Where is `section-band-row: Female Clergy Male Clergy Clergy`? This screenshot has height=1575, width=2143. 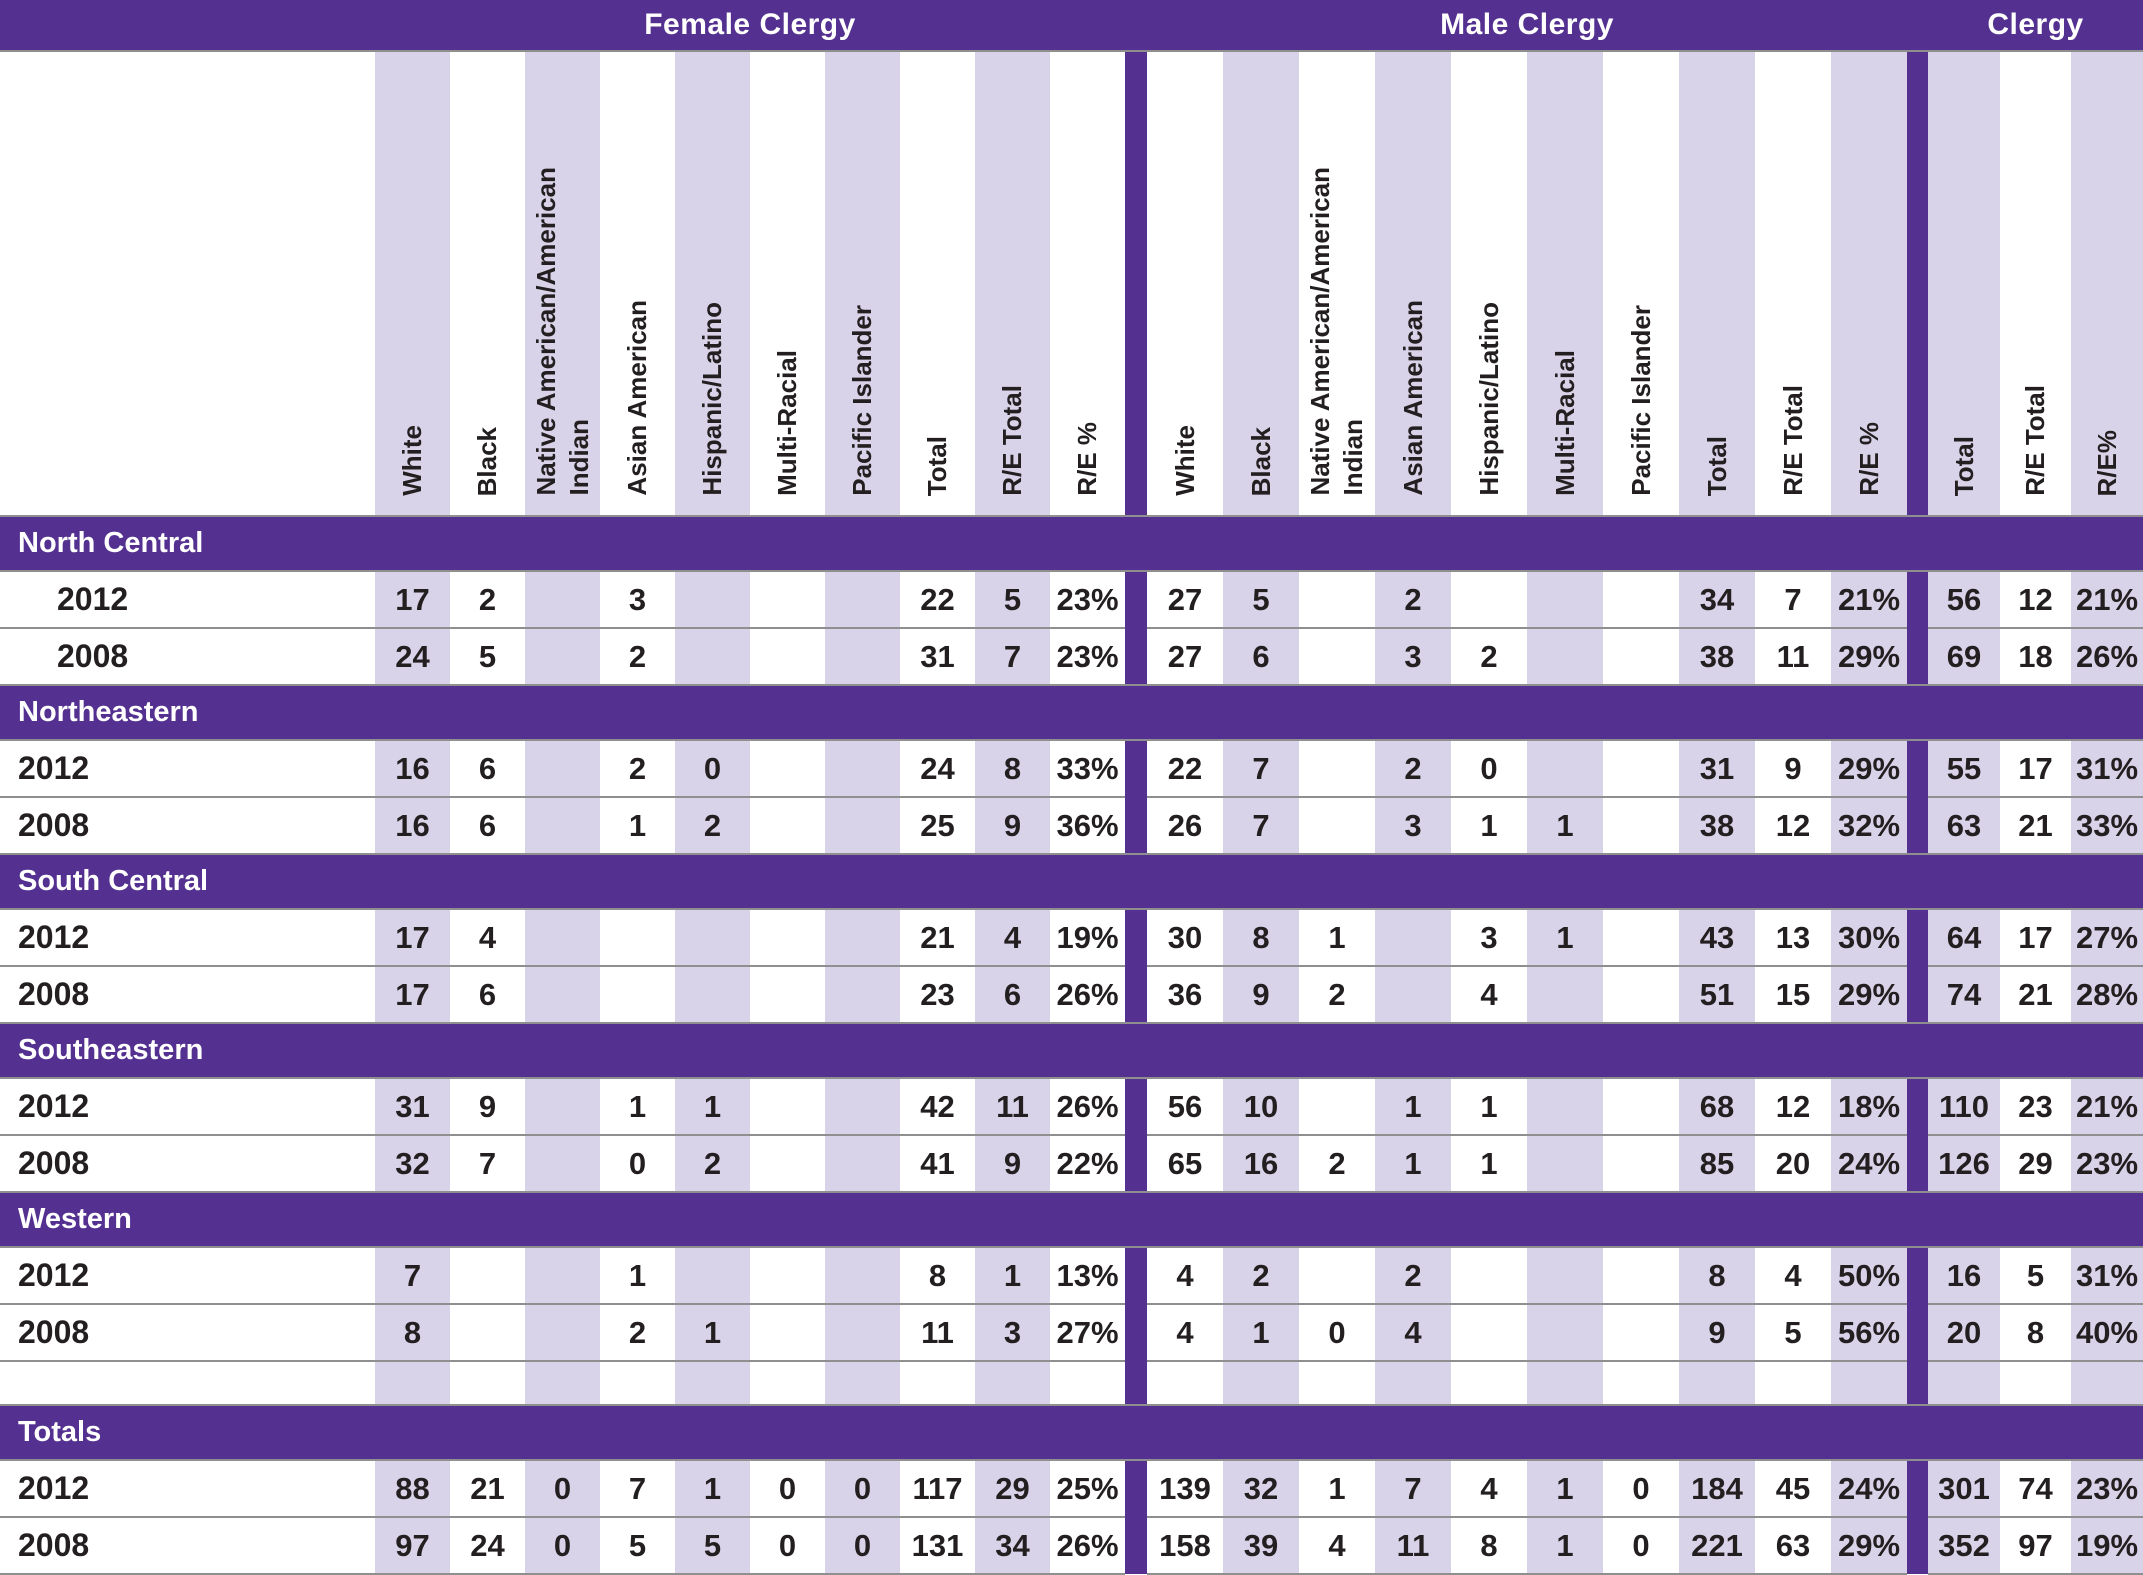
section-band-row: Female Clergy Male Clergy Clergy is located at coordinates (1071, 26).